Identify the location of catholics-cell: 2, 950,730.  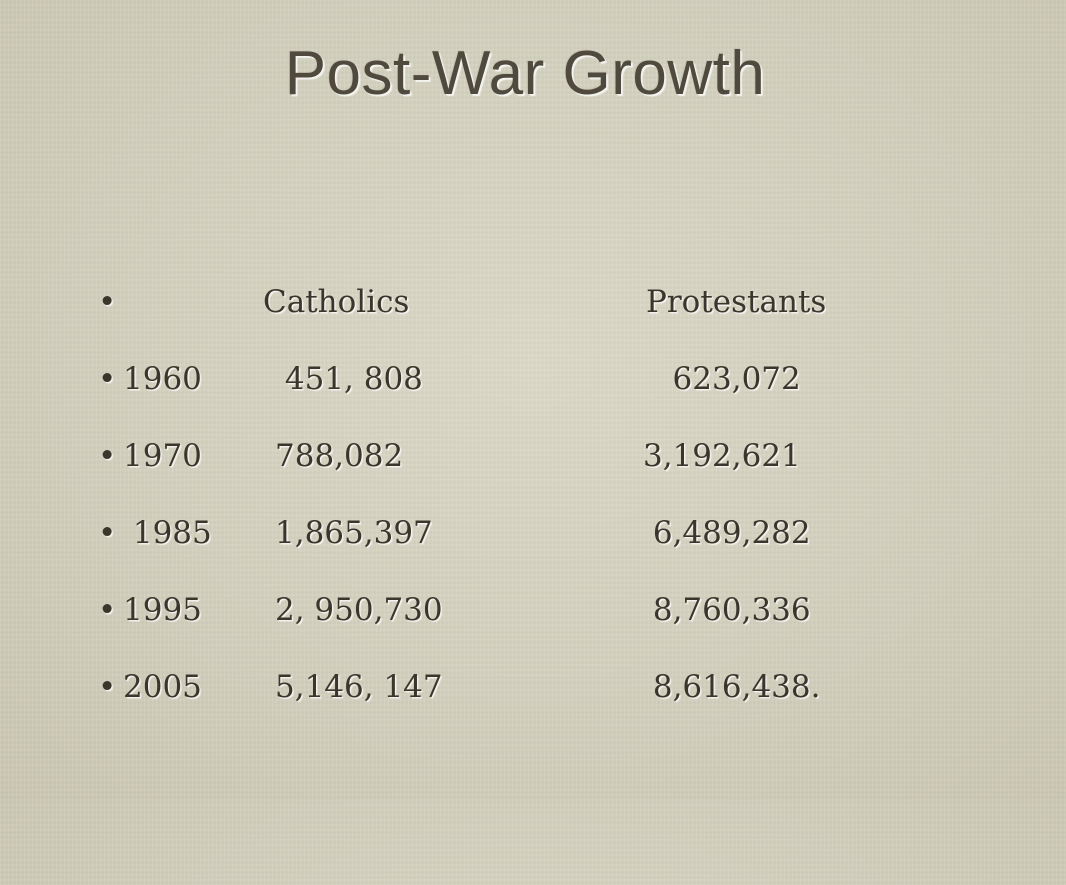
(359, 610).